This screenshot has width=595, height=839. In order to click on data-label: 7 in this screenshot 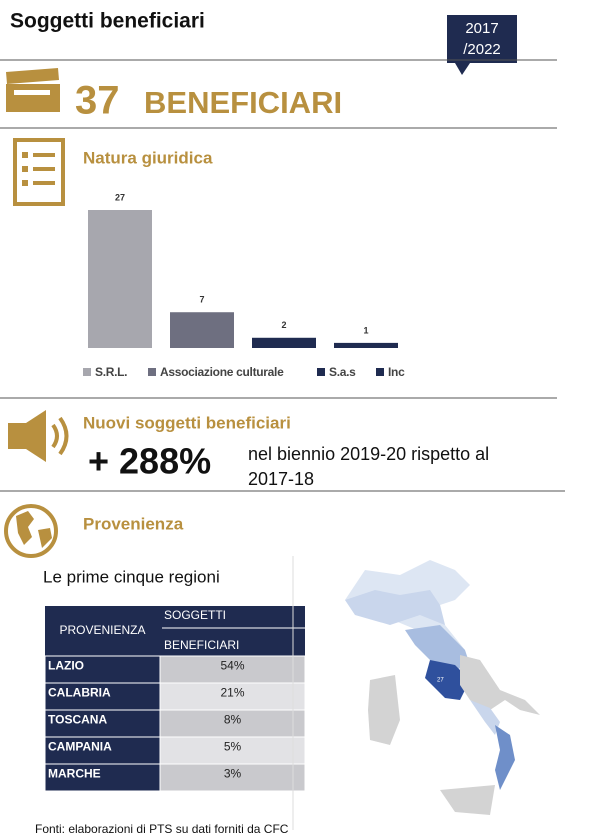, I will do `click(201, 300)`.